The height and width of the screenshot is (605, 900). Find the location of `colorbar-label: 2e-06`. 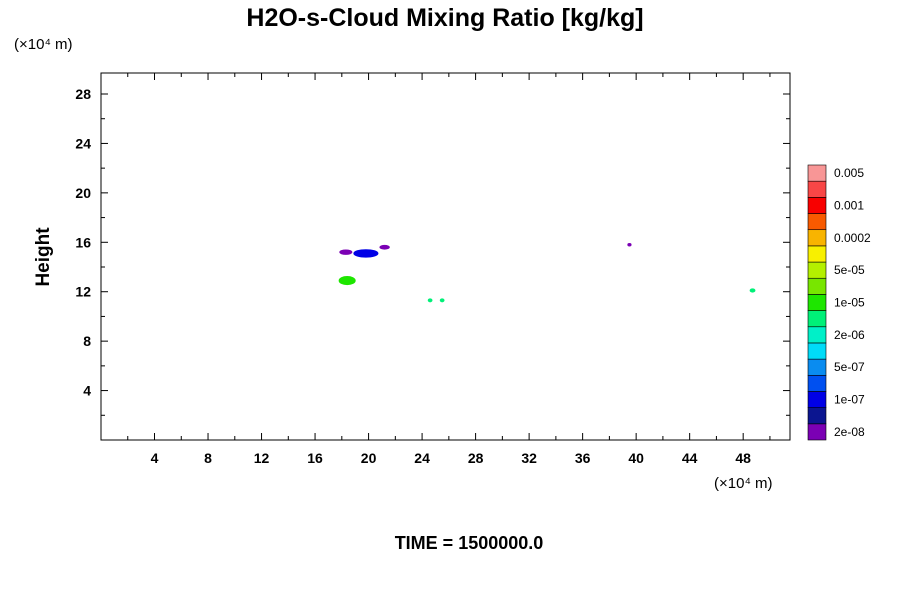

colorbar-label: 2e-06 is located at coordinates (849, 335).